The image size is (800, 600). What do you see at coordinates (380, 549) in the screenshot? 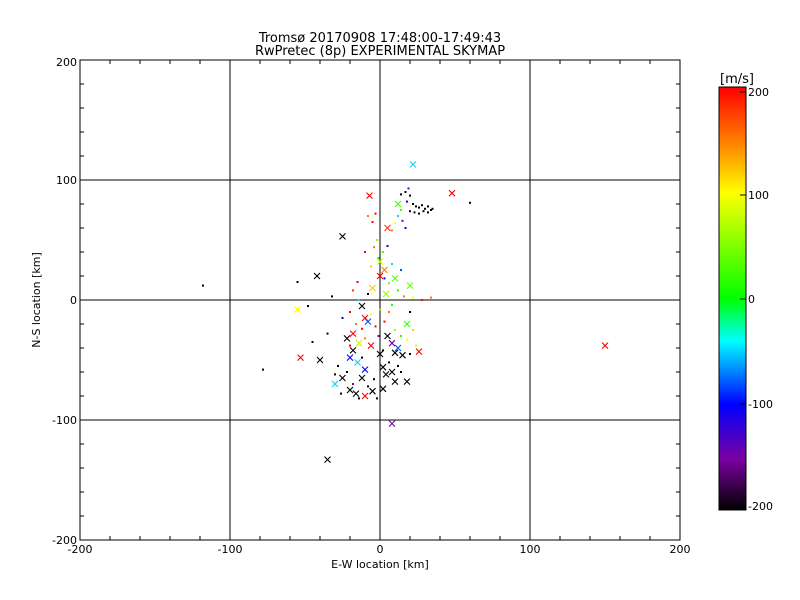
I see `x-tick-label: 0` at bounding box center [380, 549].